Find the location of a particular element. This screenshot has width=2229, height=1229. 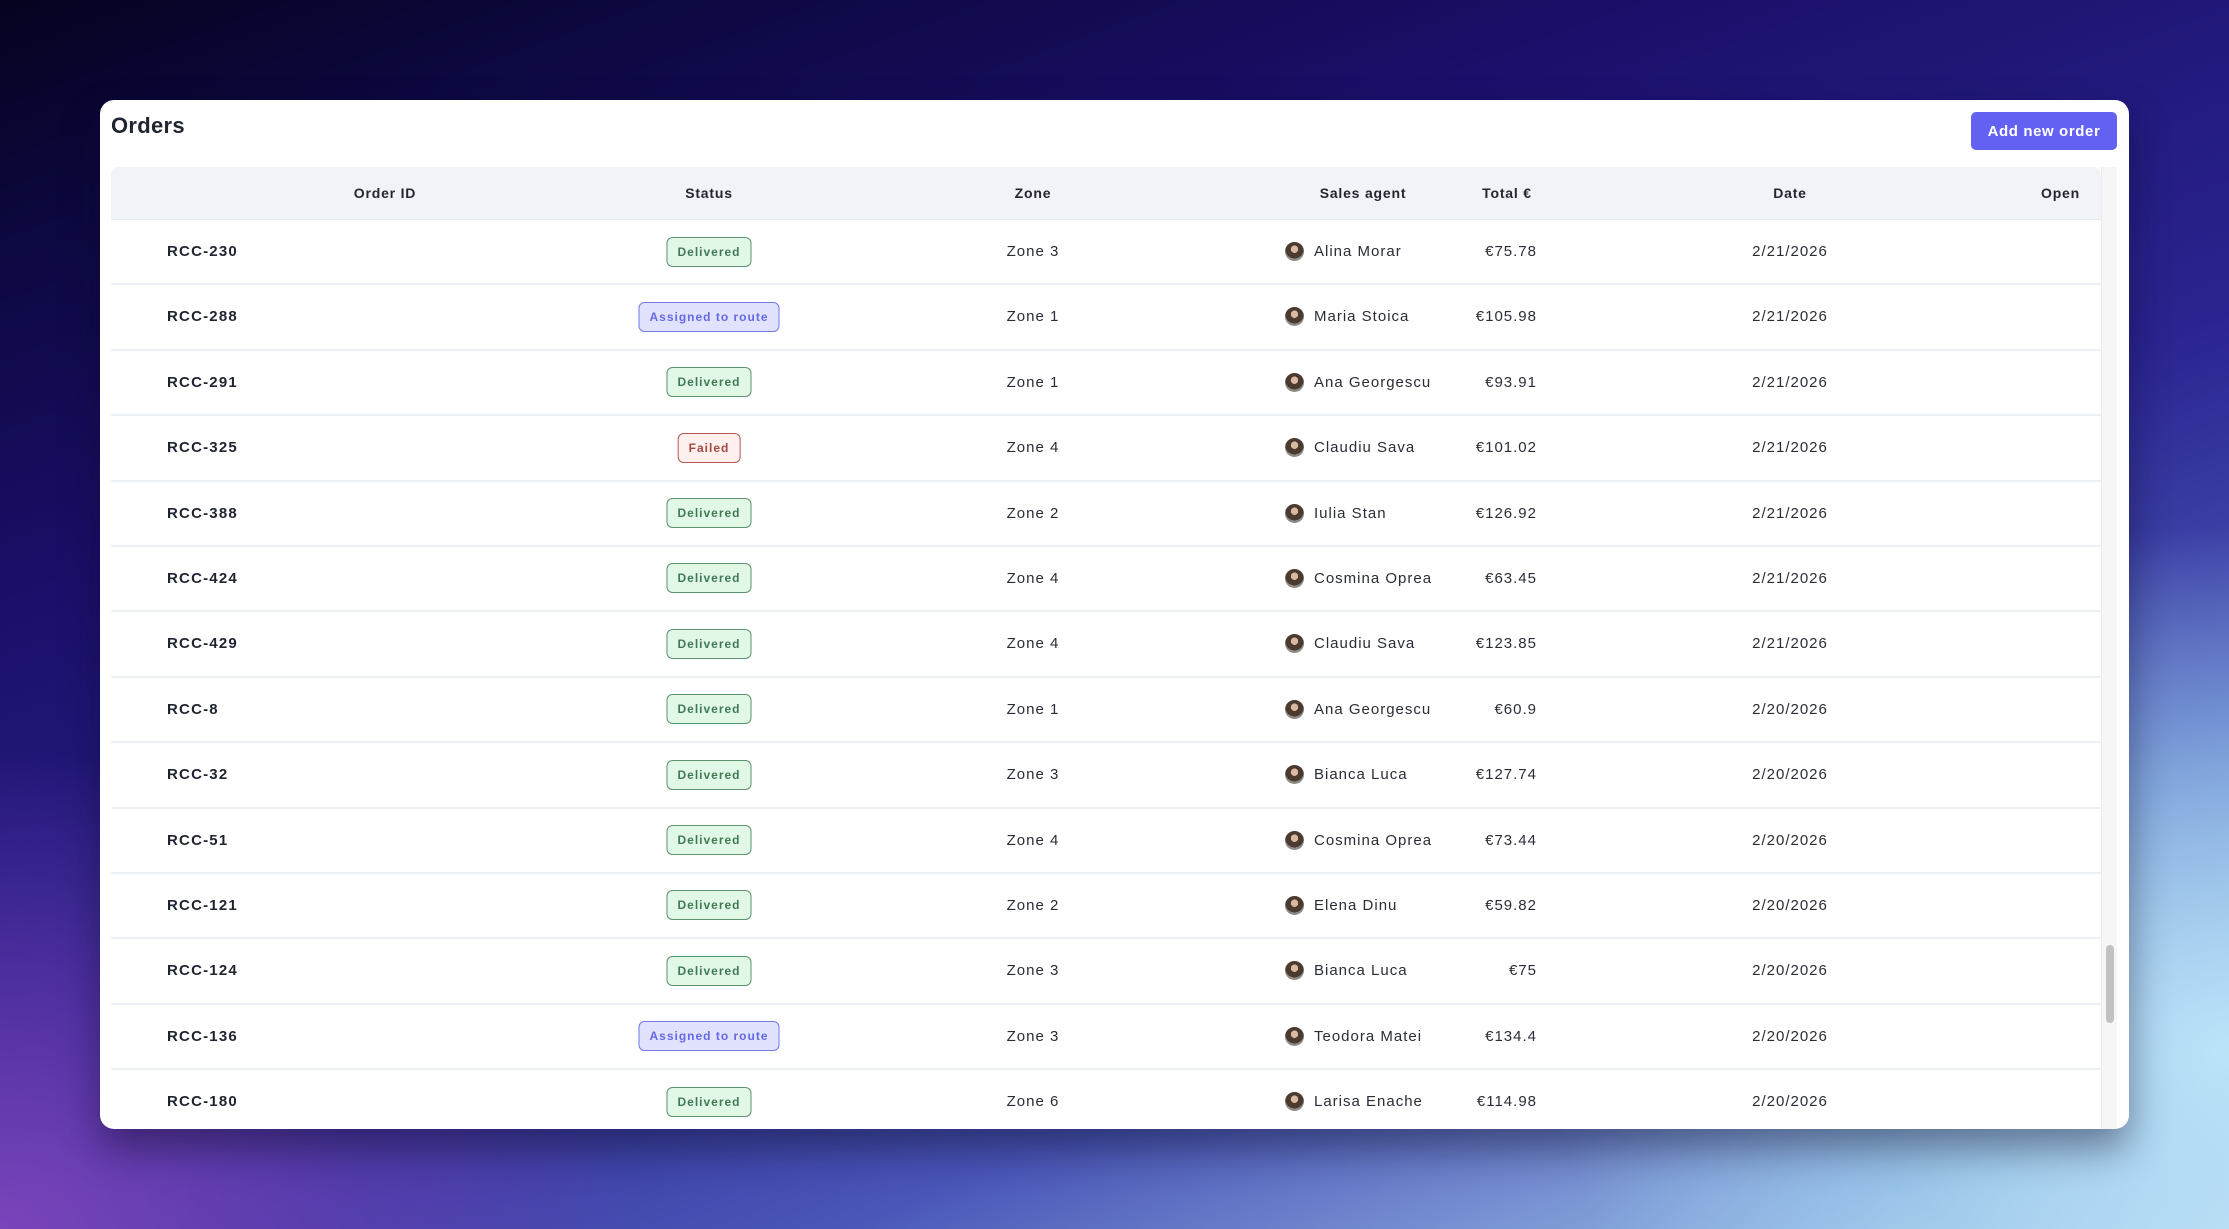

sales-agent-cell: Alina Morar is located at coordinates (1343, 251).